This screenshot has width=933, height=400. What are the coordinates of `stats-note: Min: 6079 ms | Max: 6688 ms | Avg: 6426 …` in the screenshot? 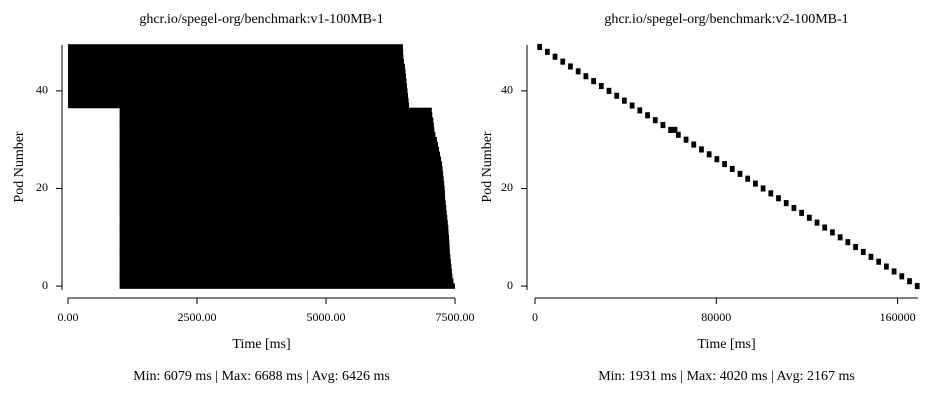 It's located at (261, 376).